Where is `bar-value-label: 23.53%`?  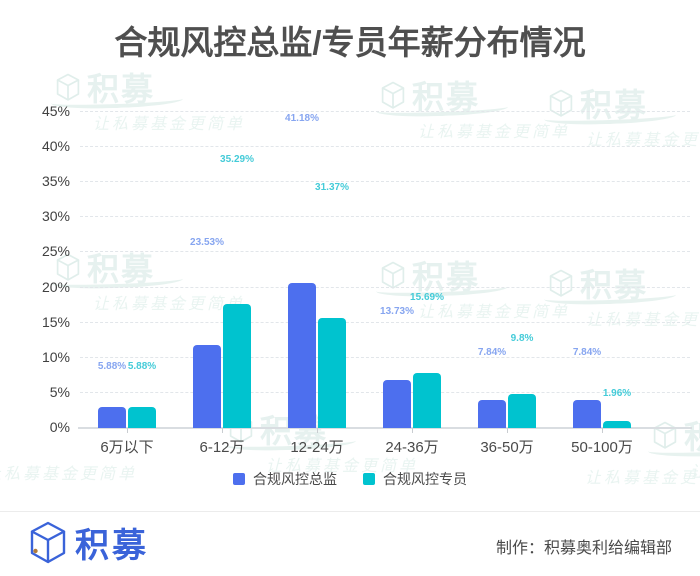 bar-value-label: 23.53% is located at coordinates (207, 242).